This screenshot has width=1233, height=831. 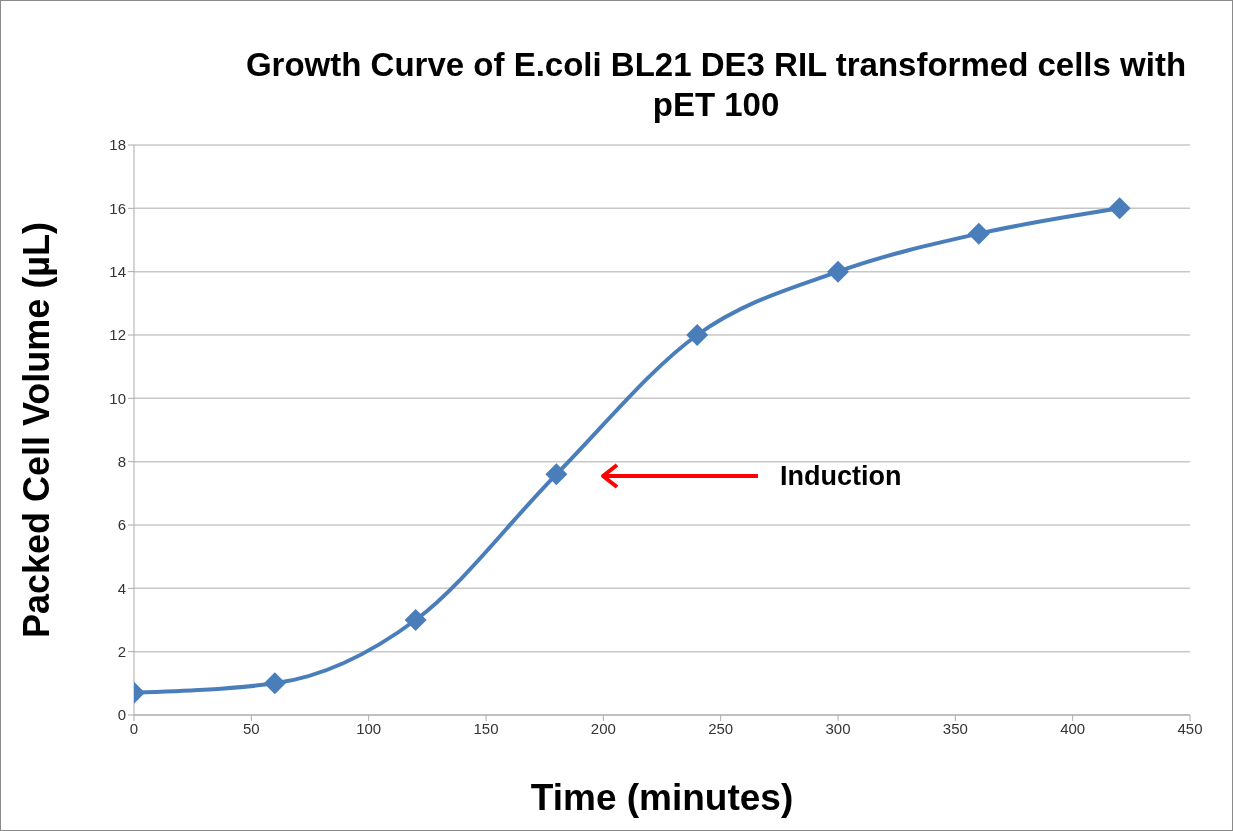 What do you see at coordinates (117, 145) in the screenshot?
I see `y-tick-label: 18` at bounding box center [117, 145].